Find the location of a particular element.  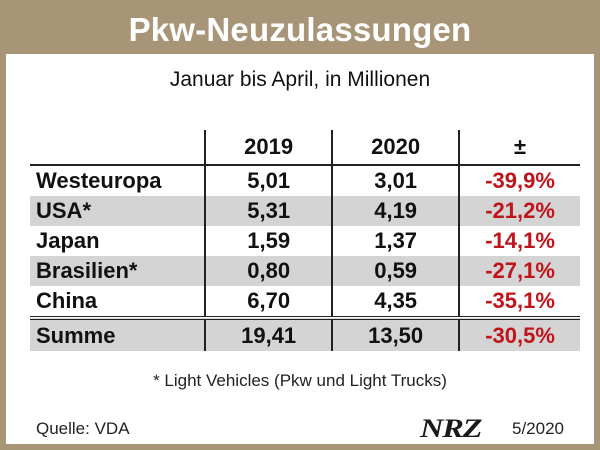

table-row: China 6,70 4,35 -35,1% is located at coordinates (305, 302).